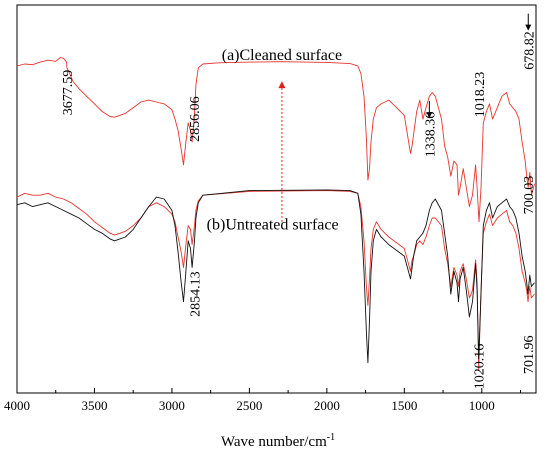 This screenshot has height=456, width=550. What do you see at coordinates (331, 437) in the screenshot?
I see `x-axis-title-superscript: -1` at bounding box center [331, 437].